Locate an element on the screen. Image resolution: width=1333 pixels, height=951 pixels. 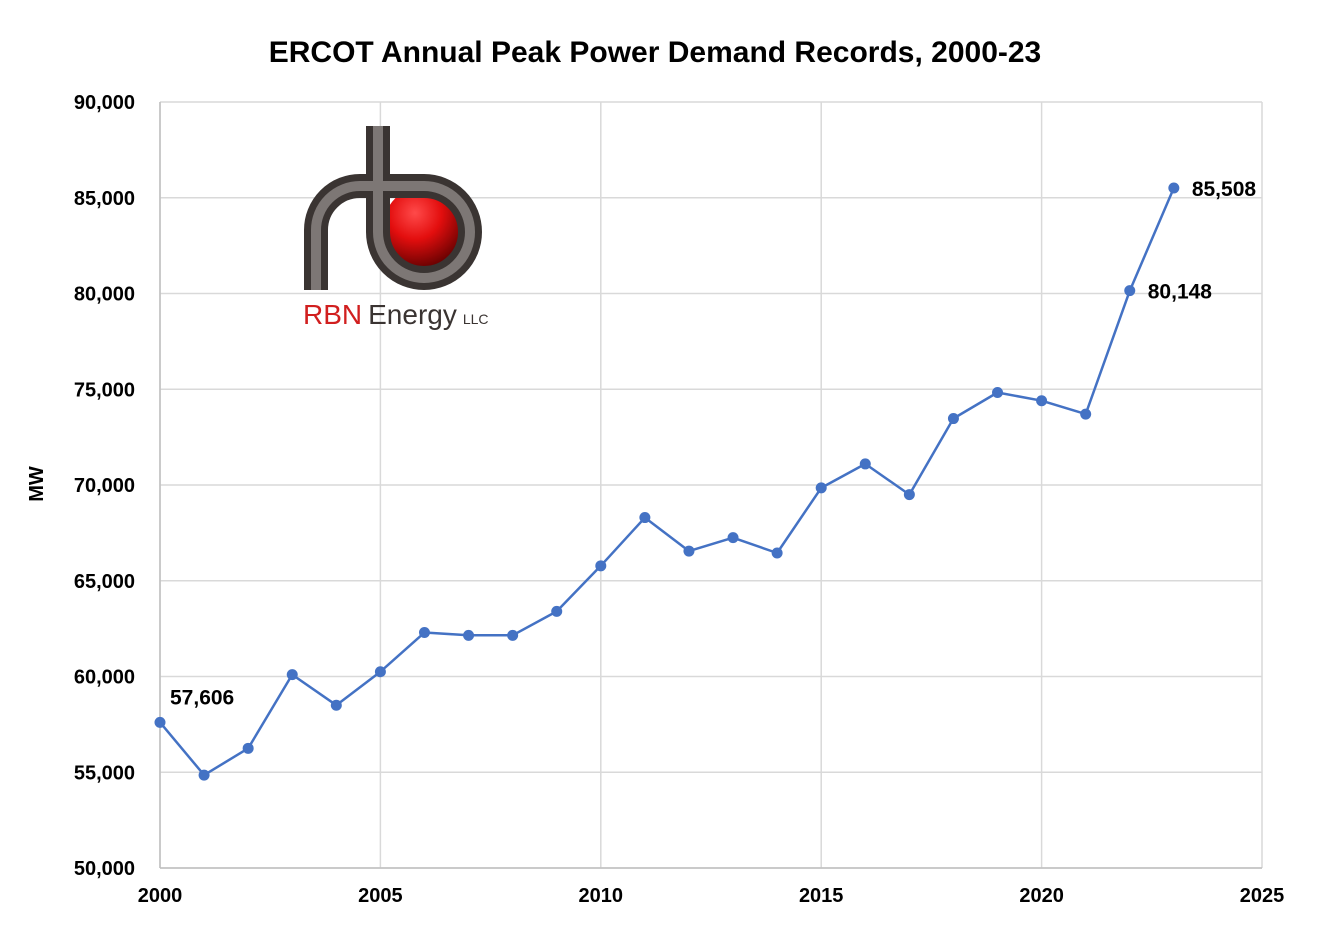
red-ball-icon is located at coordinates (425, 228).